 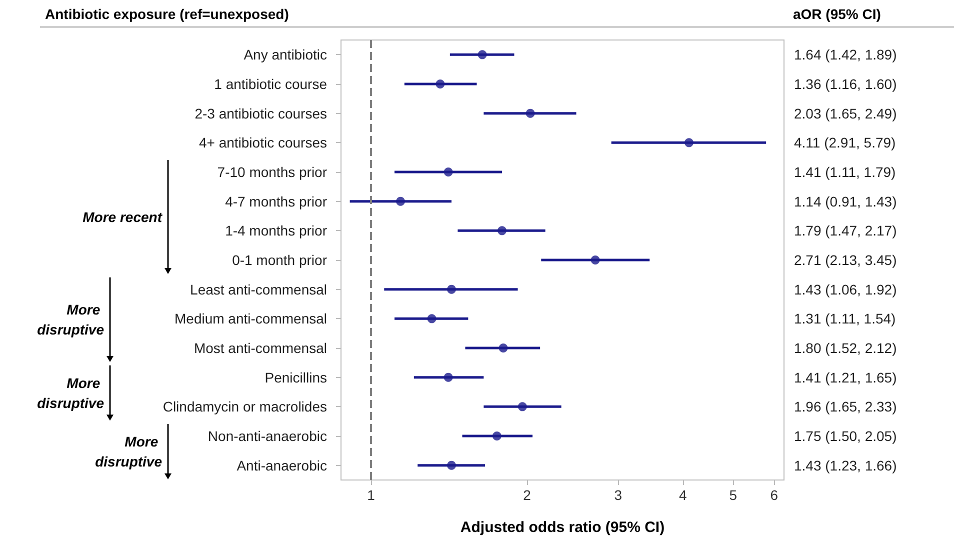 What do you see at coordinates (123, 217) in the screenshot?
I see `text: More recent` at bounding box center [123, 217].